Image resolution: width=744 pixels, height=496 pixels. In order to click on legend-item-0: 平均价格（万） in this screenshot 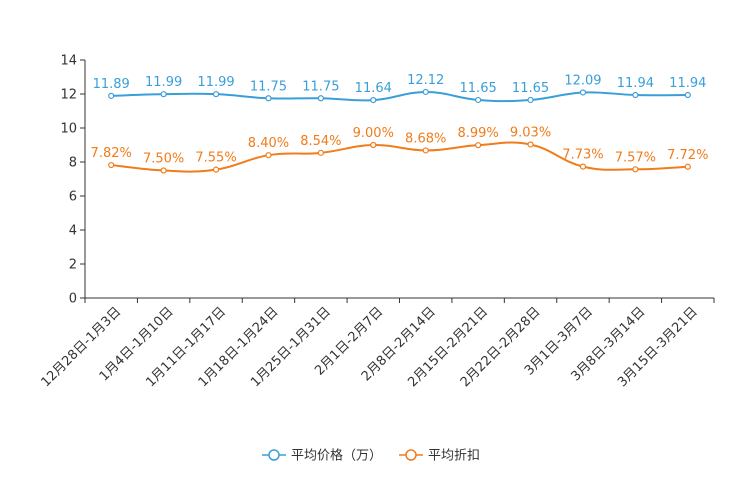, I will do `click(322, 456)`.